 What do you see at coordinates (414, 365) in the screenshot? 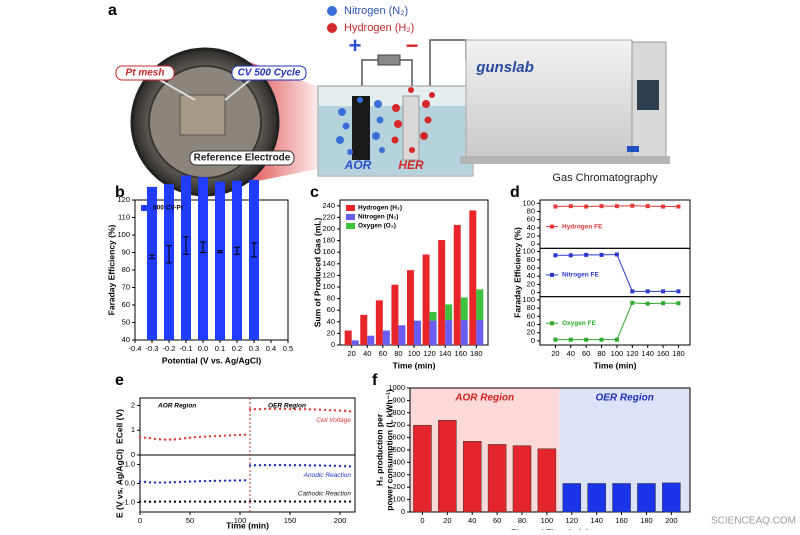
I see `x-axis-title: Time (min)` at bounding box center [414, 365].